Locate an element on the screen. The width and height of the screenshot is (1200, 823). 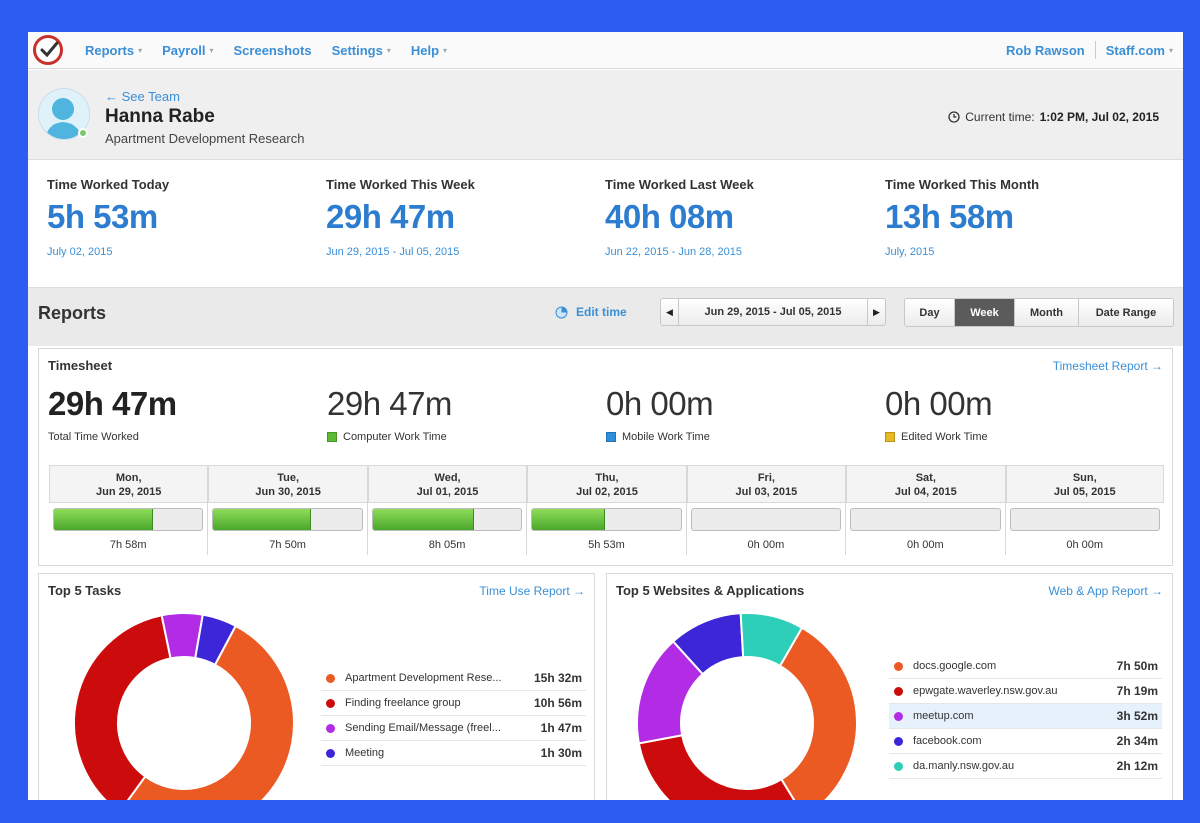
stat-today: Time Worked Today 5h 53m July 02, 2015 is located at coordinates (108, 217).